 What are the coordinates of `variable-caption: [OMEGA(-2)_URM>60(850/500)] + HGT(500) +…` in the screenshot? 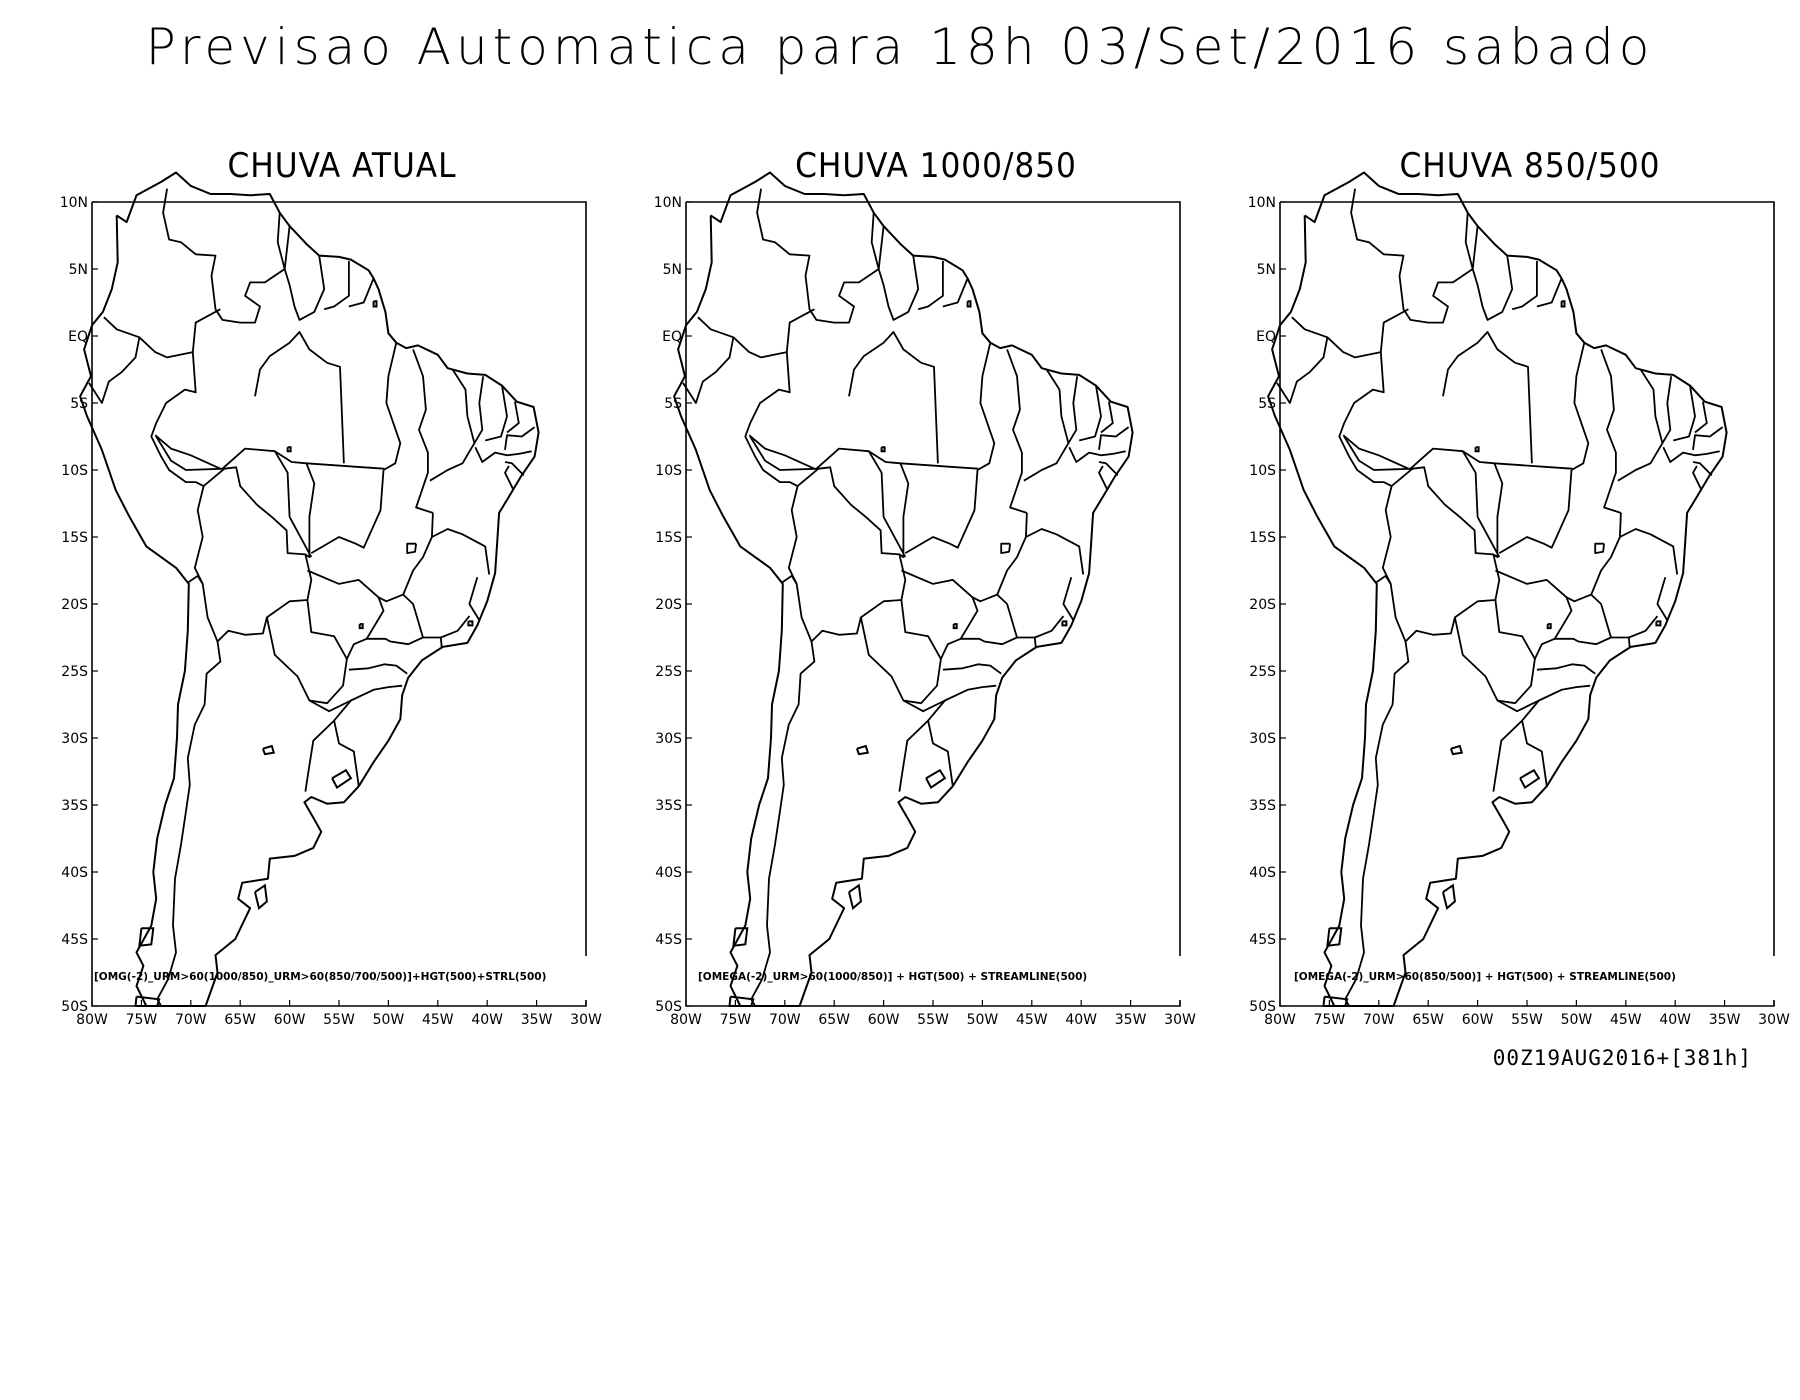 It's located at (1485, 977).